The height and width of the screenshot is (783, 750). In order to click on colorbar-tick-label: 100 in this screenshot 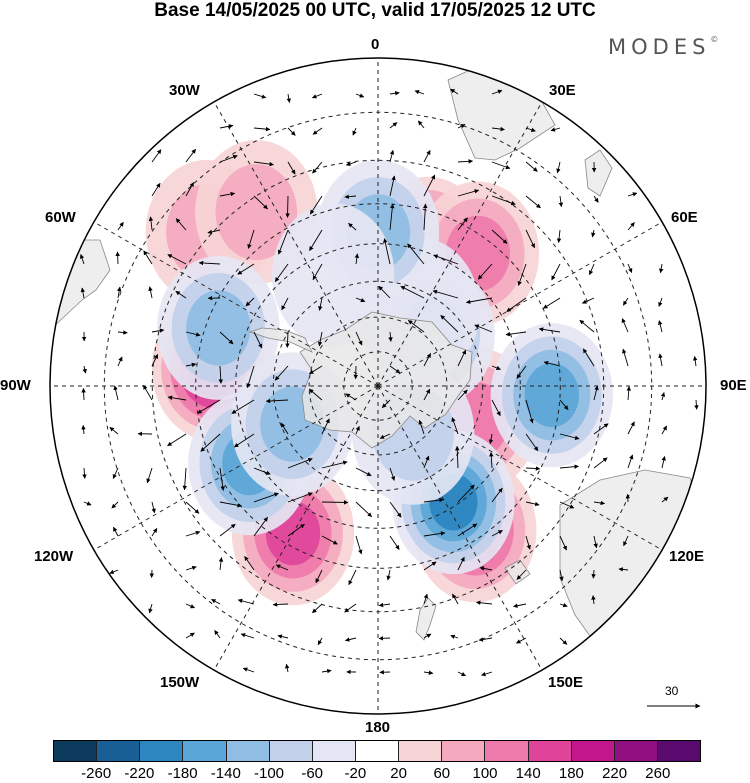, I will do `click(485, 773)`.